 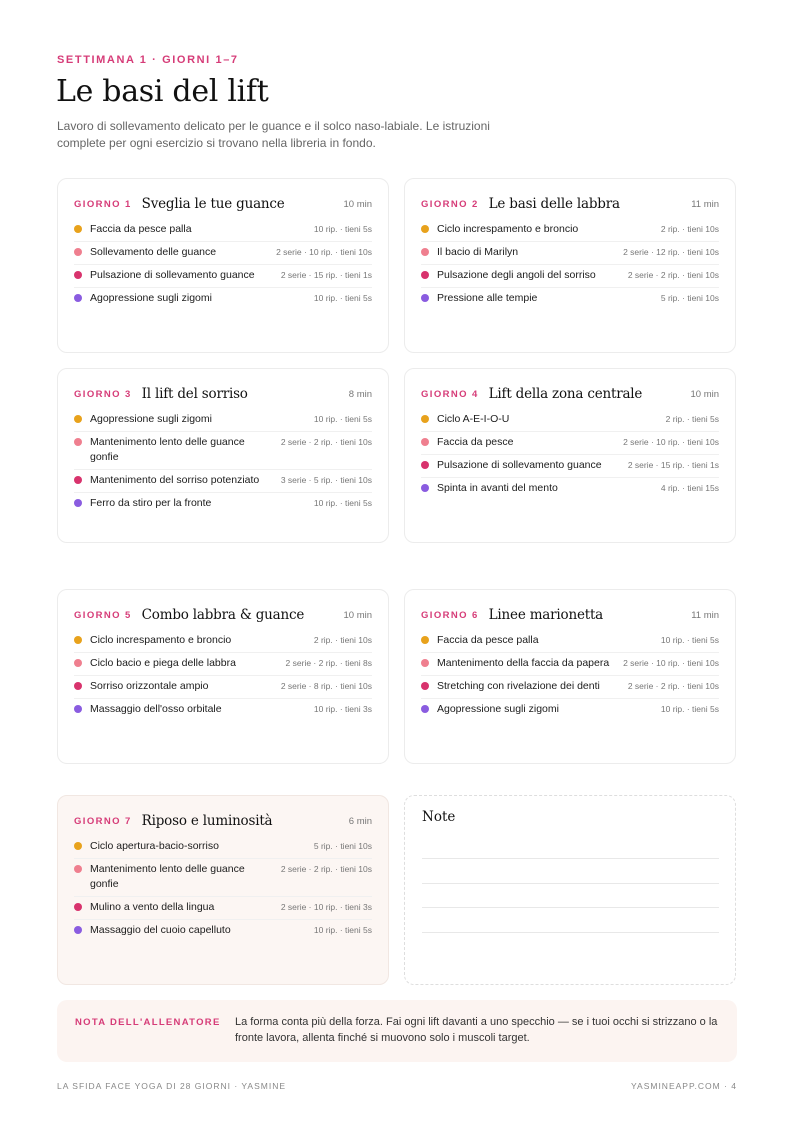 I want to click on notes-card: Note, so click(x=570, y=890).